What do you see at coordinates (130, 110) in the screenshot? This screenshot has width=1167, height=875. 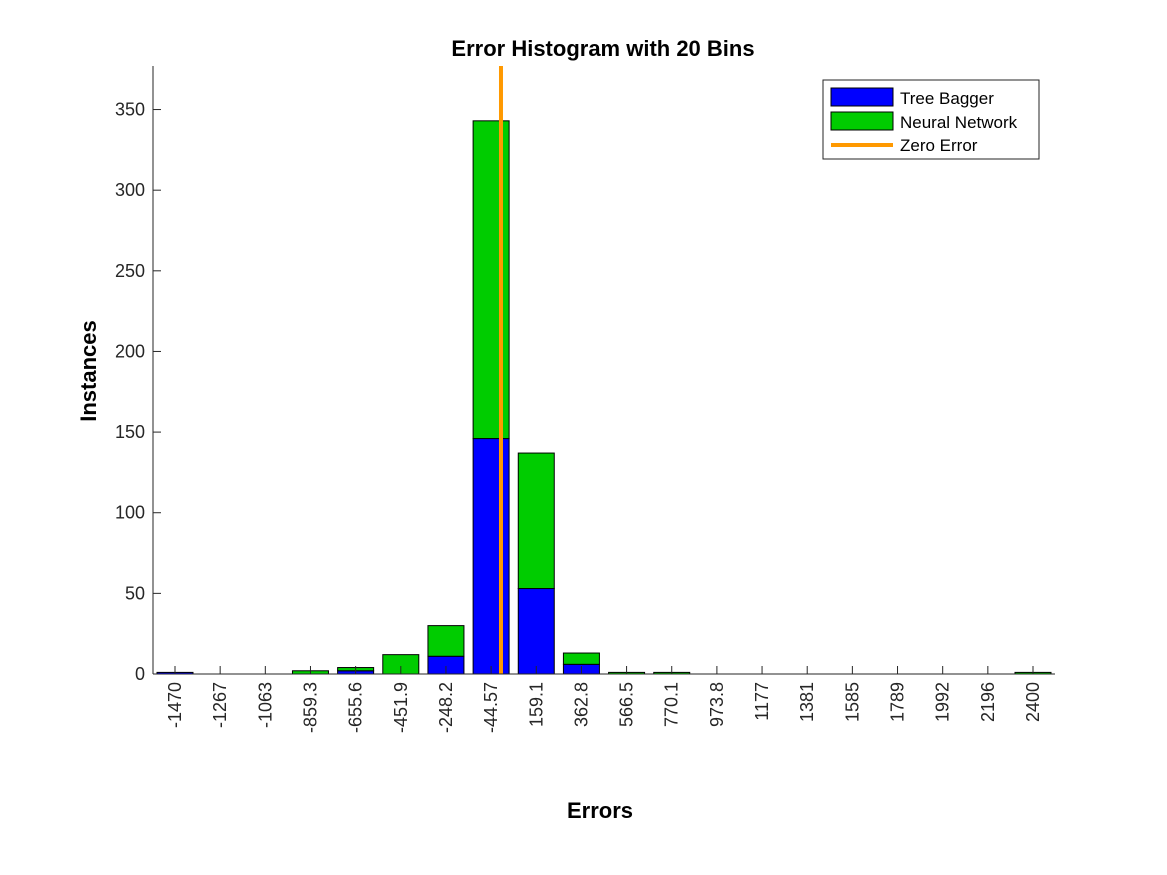 I see `y-tick-label: 350` at bounding box center [130, 110].